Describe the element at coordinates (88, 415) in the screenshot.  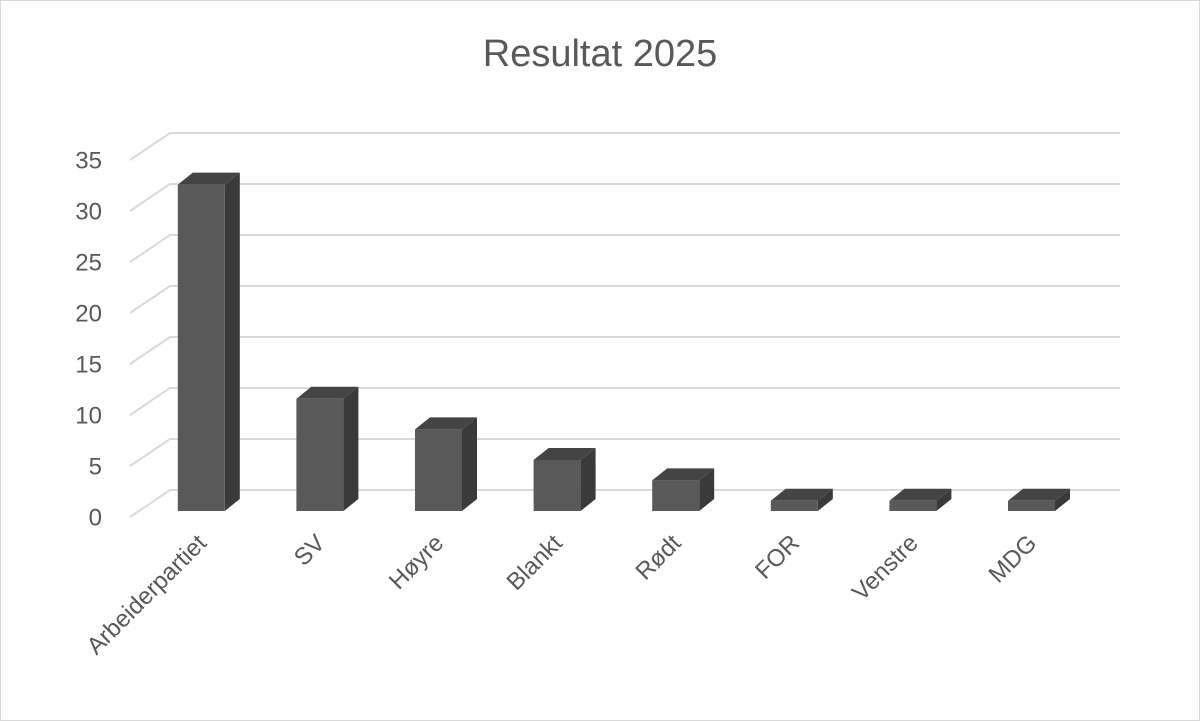
I see `y-tick-label: 10` at that location.